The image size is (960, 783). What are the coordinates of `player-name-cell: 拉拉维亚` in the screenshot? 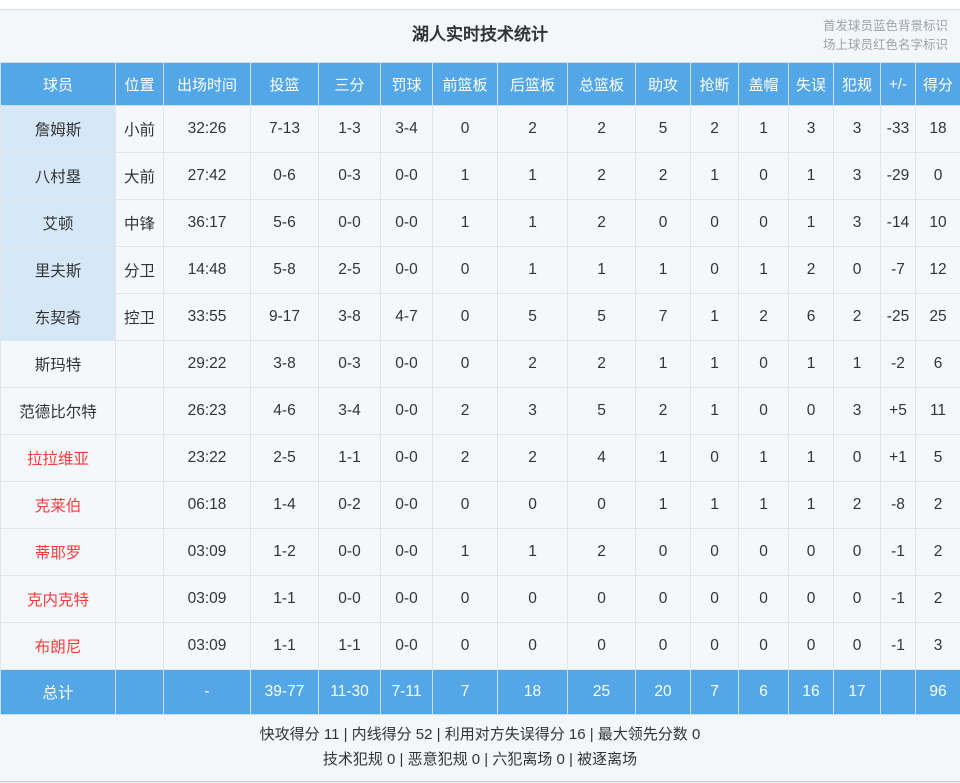 It's located at (58, 458).